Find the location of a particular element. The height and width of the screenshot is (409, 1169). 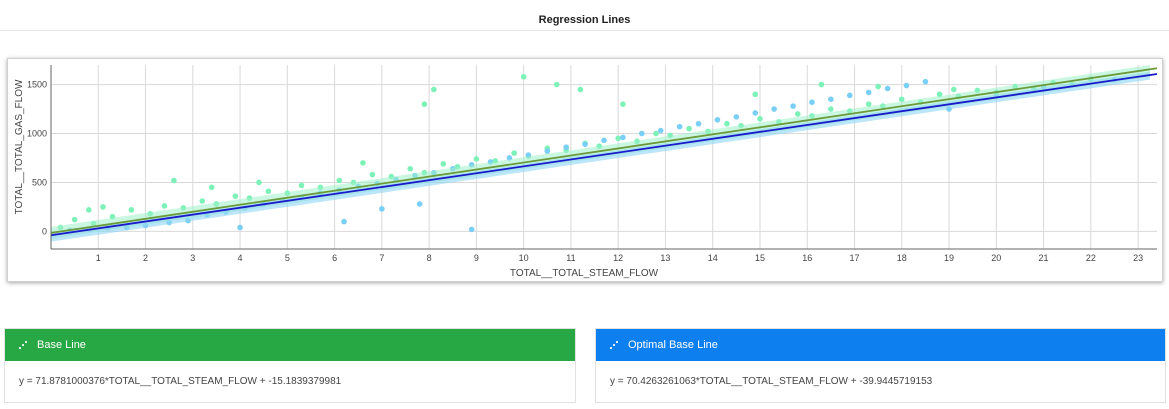

y-tick-label: 1000 is located at coordinates (37, 134).